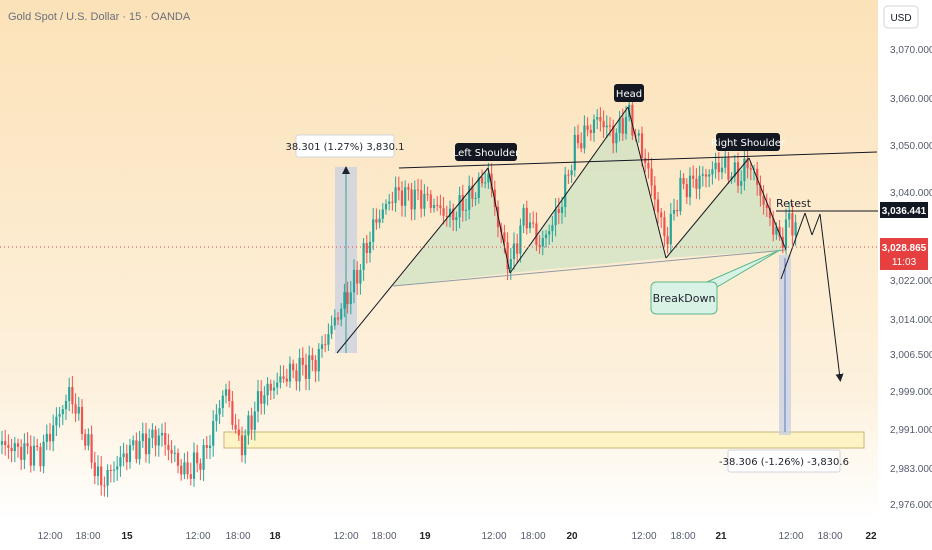 This screenshot has height=550, width=932. Describe the element at coordinates (589, 268) in the screenshot. I see `lower-neckline` at that location.